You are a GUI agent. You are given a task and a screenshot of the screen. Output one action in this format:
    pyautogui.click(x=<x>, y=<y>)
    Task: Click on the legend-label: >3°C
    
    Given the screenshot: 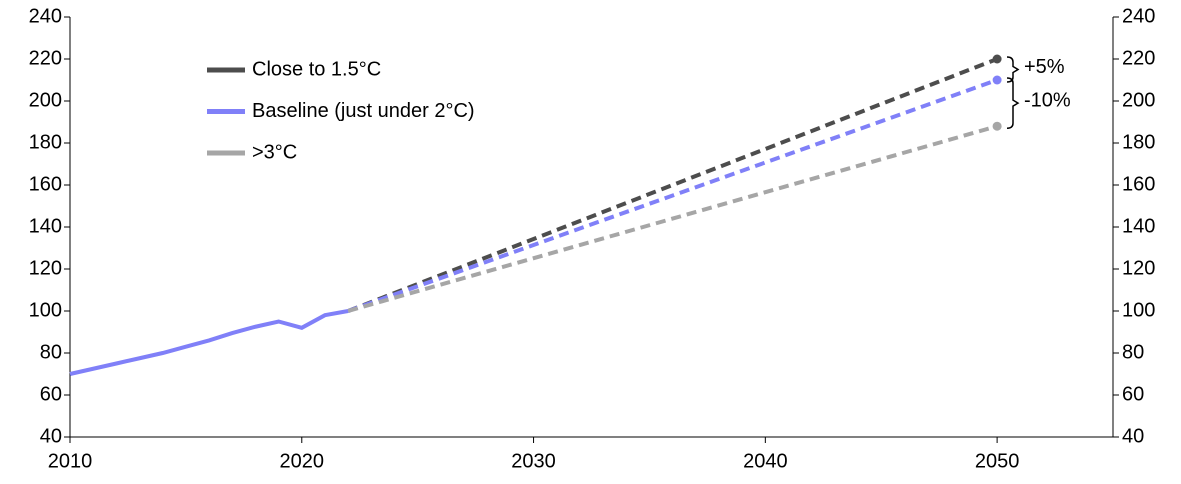 What is the action you would take?
    pyautogui.click(x=274, y=152)
    